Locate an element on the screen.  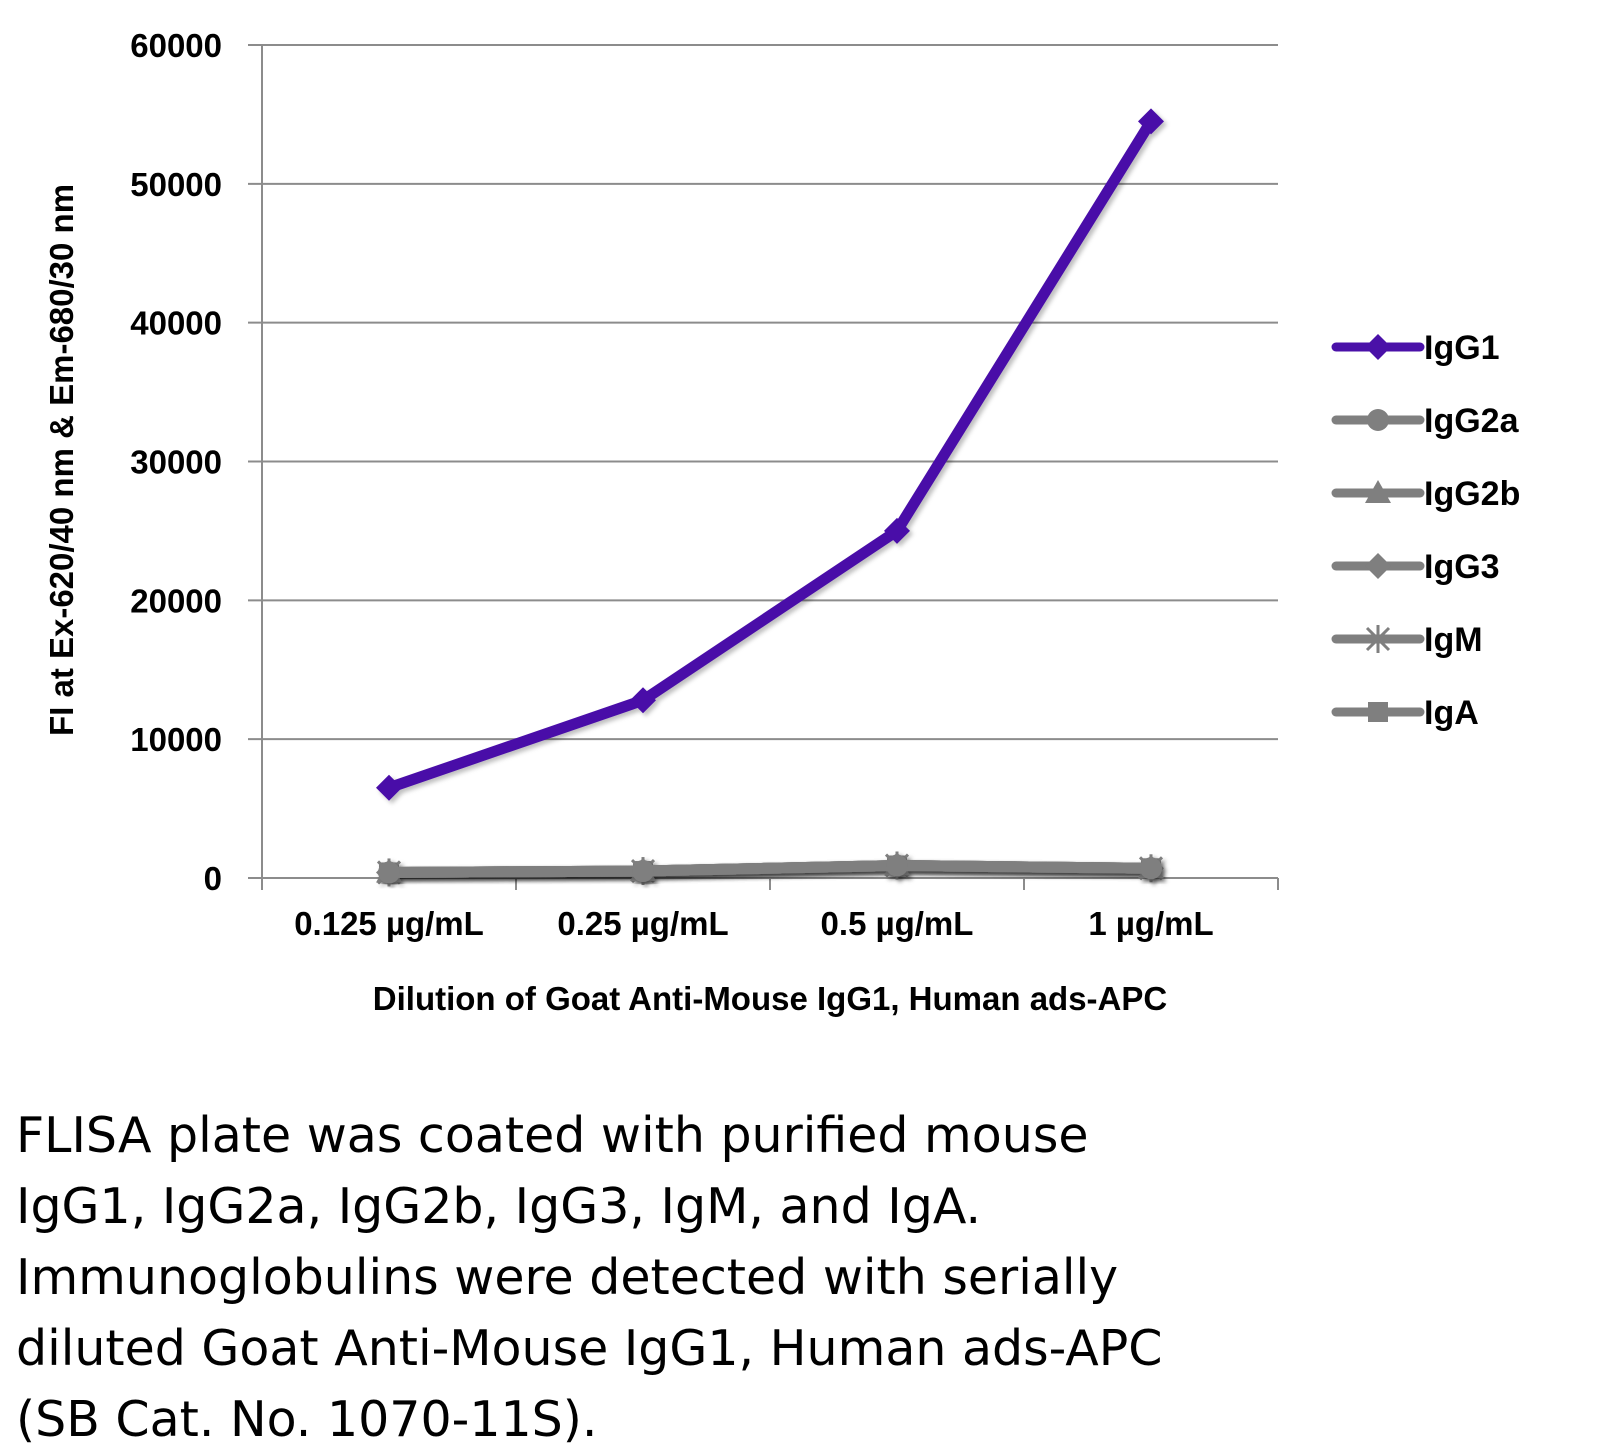
legend-label: IgA is located at coordinates (1451, 713).